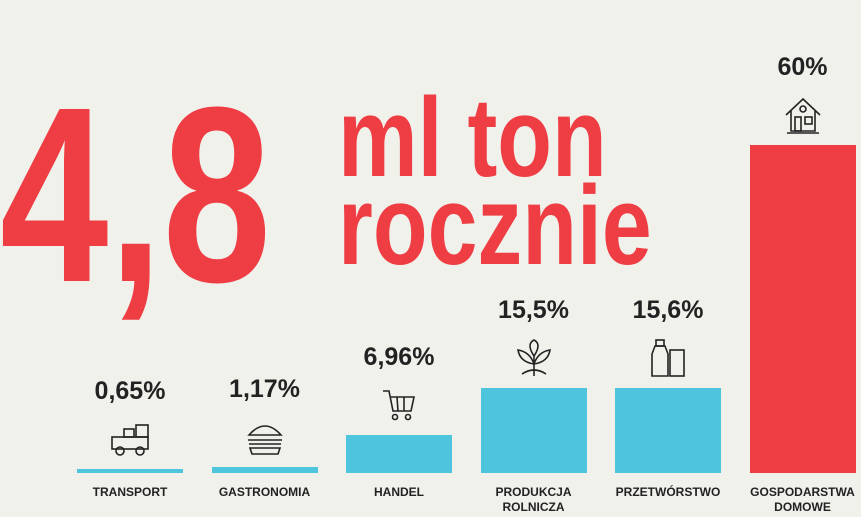  I want to click on burger-icon, so click(264, 439).